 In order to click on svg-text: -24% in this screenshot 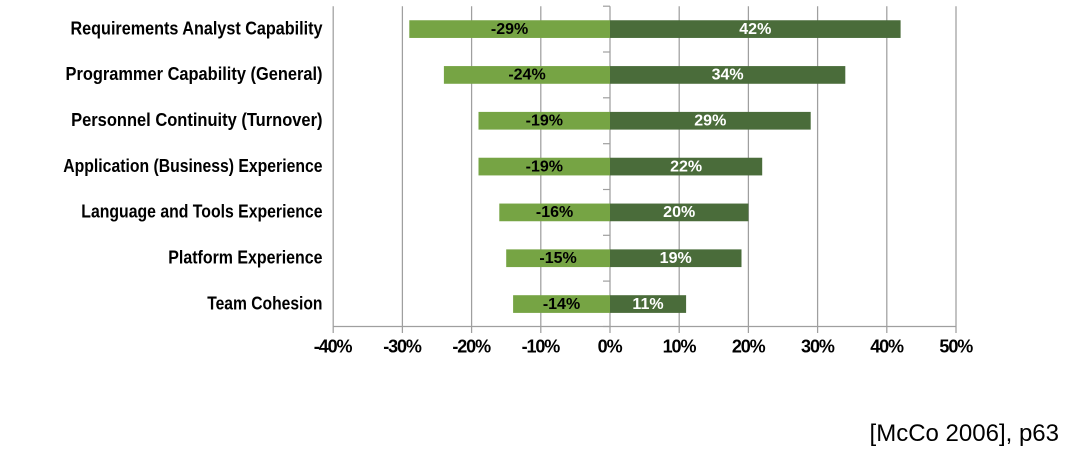, I will do `click(526, 75)`.